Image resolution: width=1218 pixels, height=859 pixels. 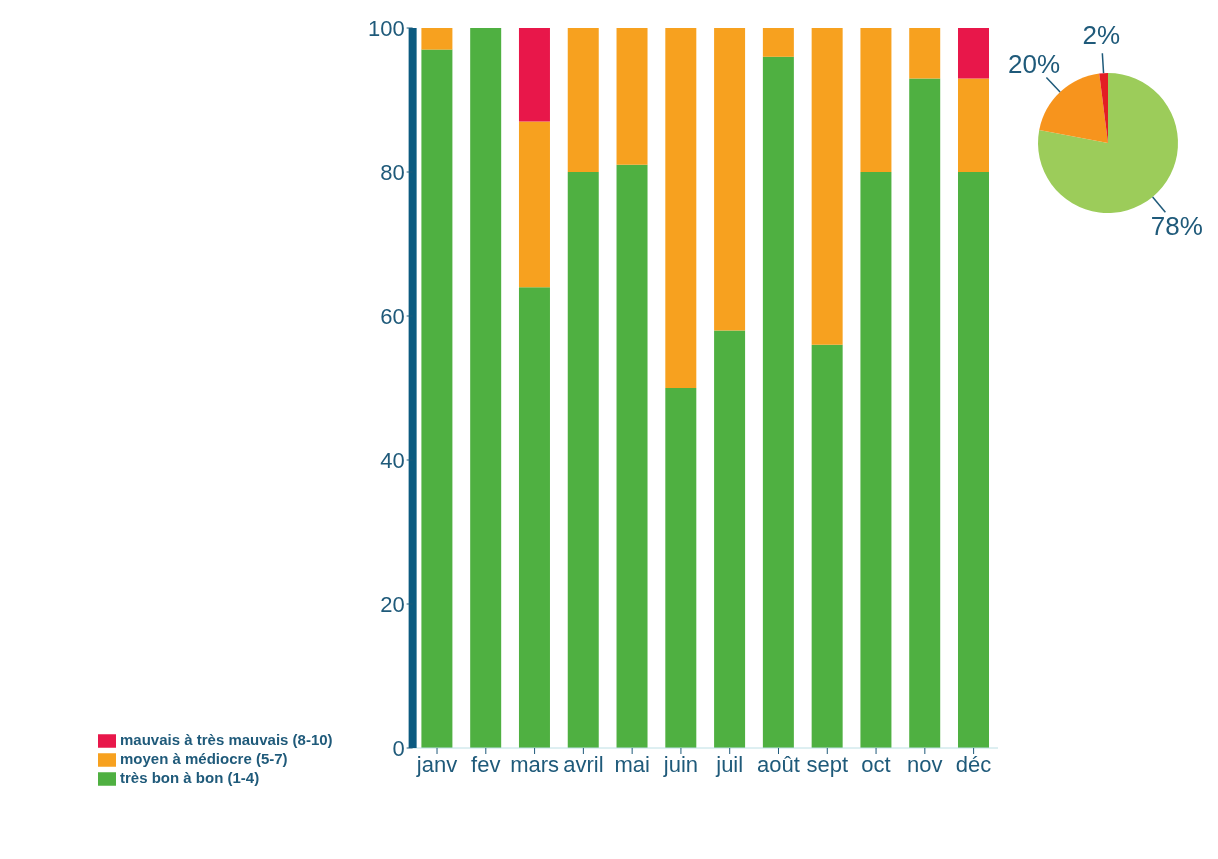 What do you see at coordinates (226, 739) in the screenshot?
I see `legend-label: mauvais à très mauvais (8-10)` at bounding box center [226, 739].